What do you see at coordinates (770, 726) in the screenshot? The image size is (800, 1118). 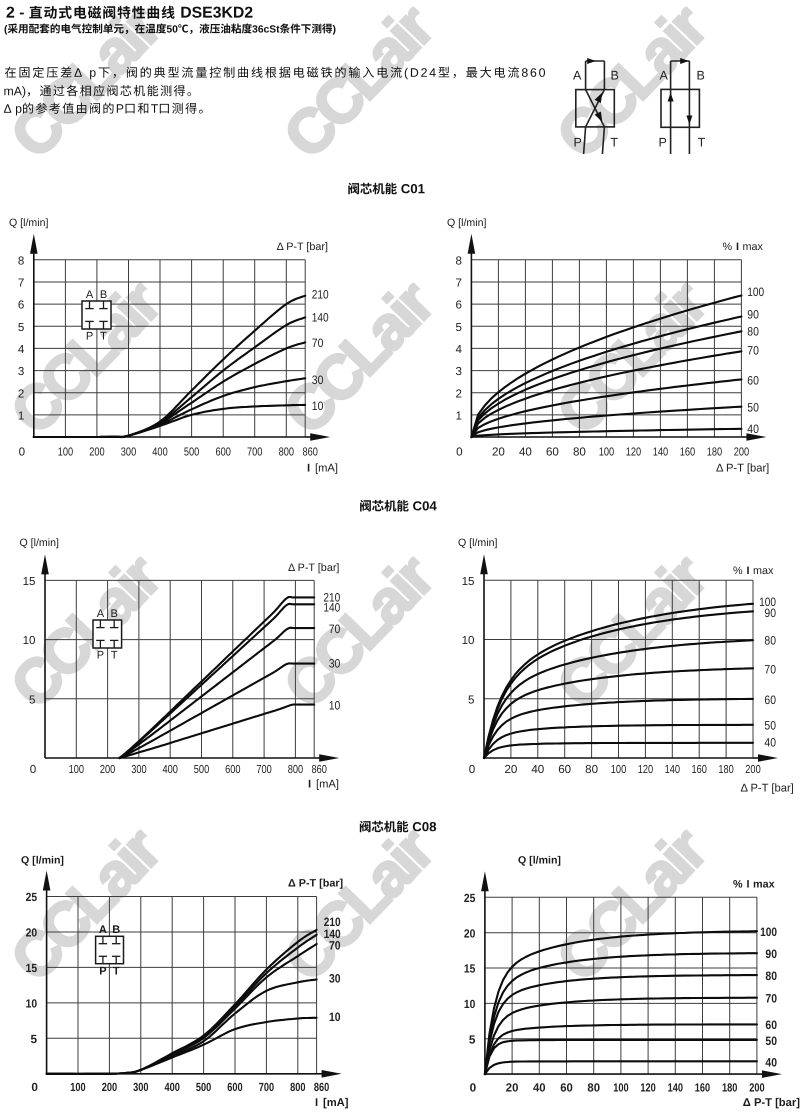 I see `svg-text: 50` at bounding box center [770, 726].